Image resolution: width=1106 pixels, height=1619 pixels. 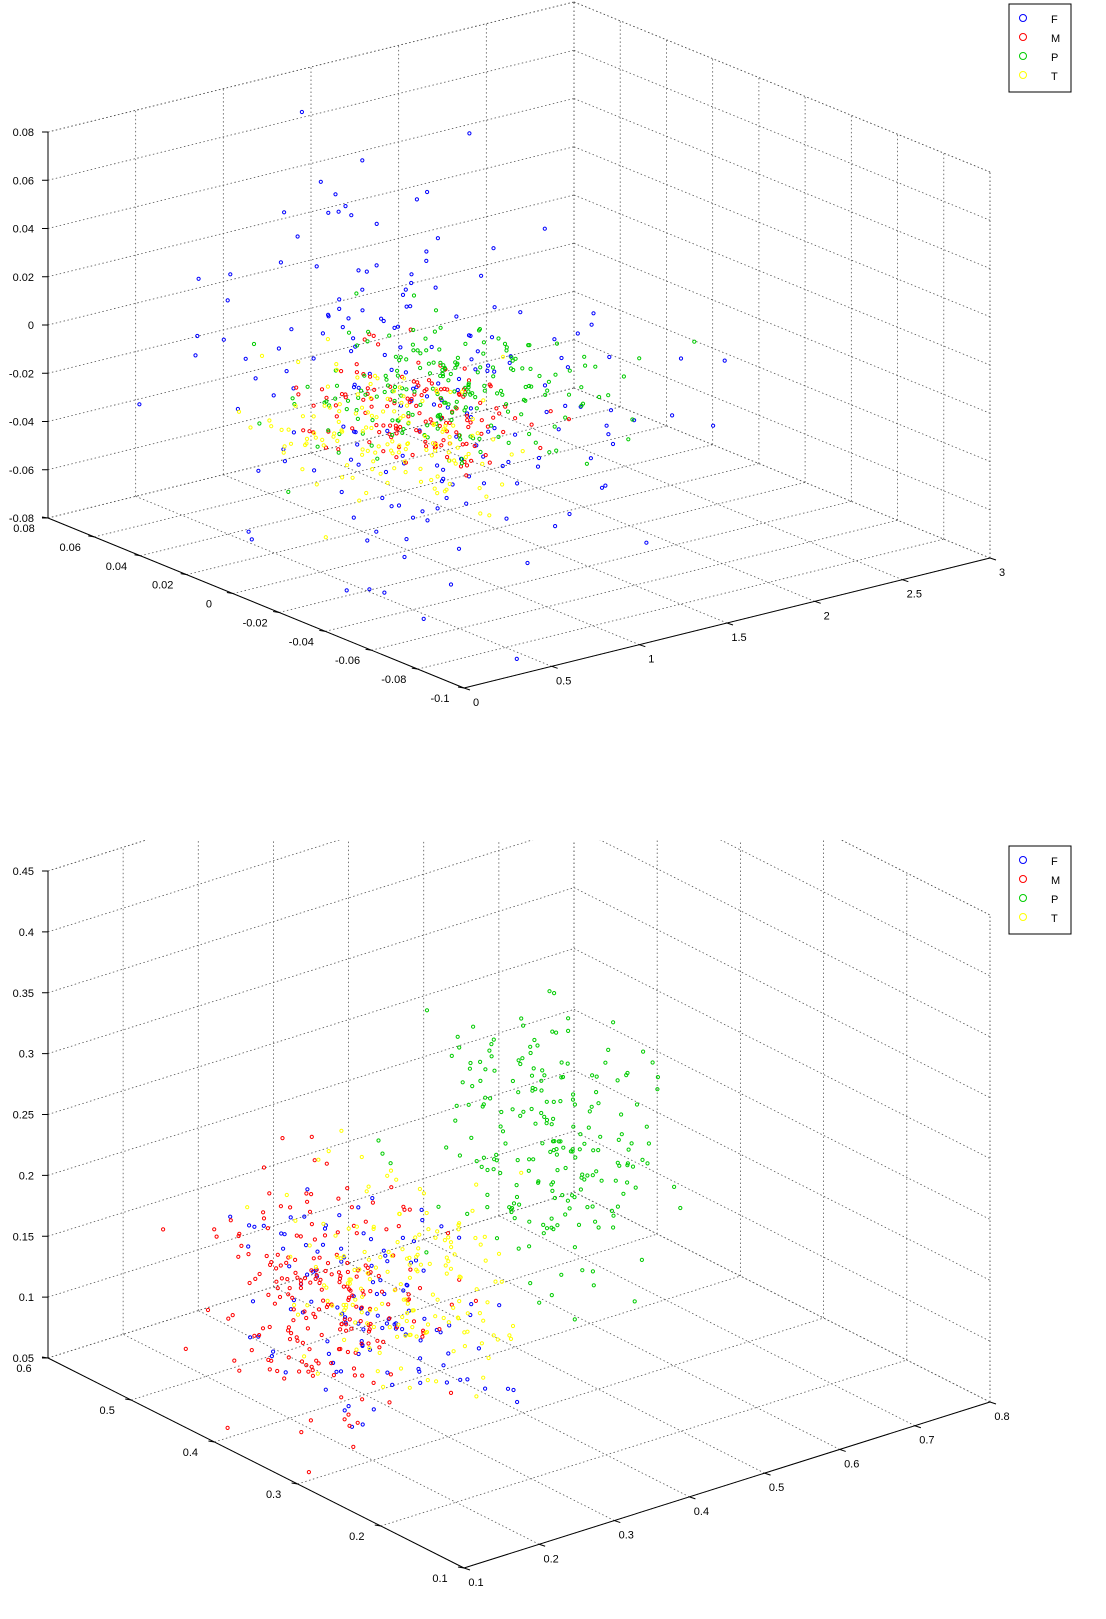 I want to click on x-tick-label: 2.5, so click(x=914, y=595).